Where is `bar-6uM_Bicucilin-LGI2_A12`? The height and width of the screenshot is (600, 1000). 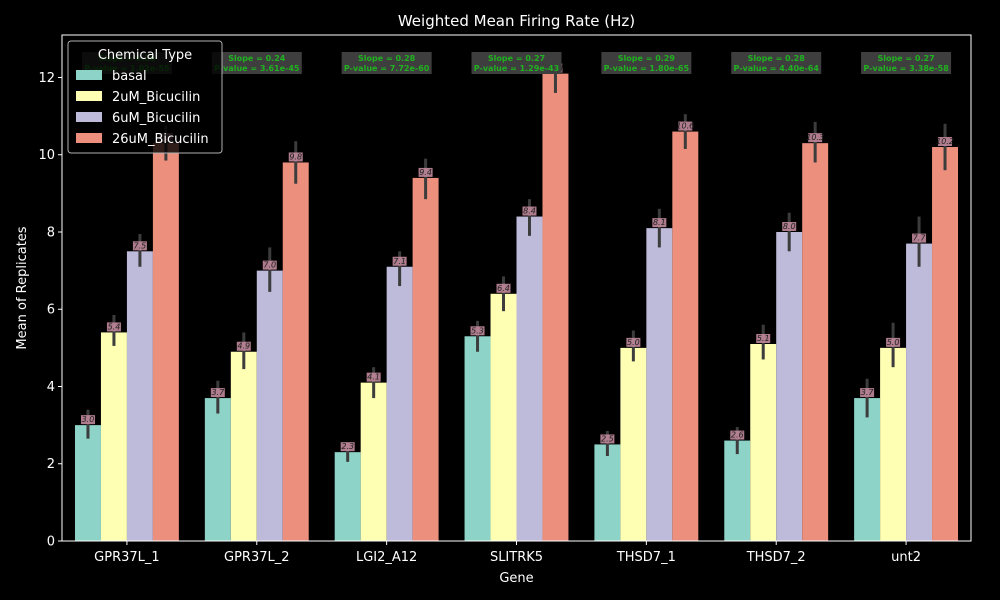 bar-6uM_Bicucilin-LGI2_A12 is located at coordinates (399, 403).